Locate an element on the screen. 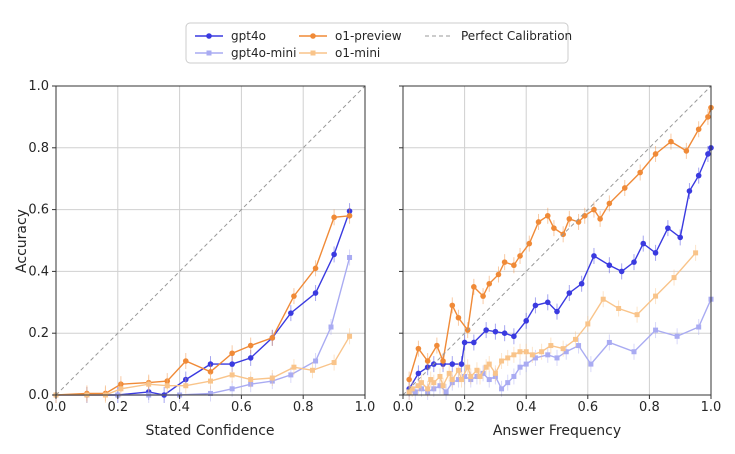 The image size is (735, 454). legend-label-gpt4o: gpt4o is located at coordinates (248, 36).